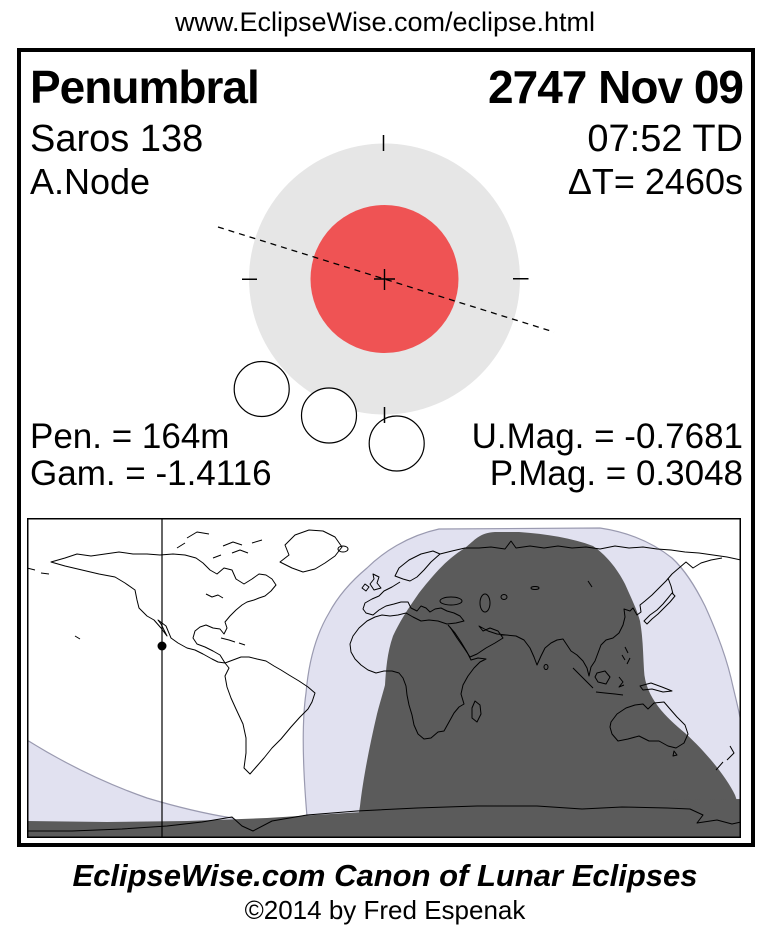  Describe the element at coordinates (130, 436) in the screenshot. I see `stat-penumbral-duration: Pen. = 164m` at that location.